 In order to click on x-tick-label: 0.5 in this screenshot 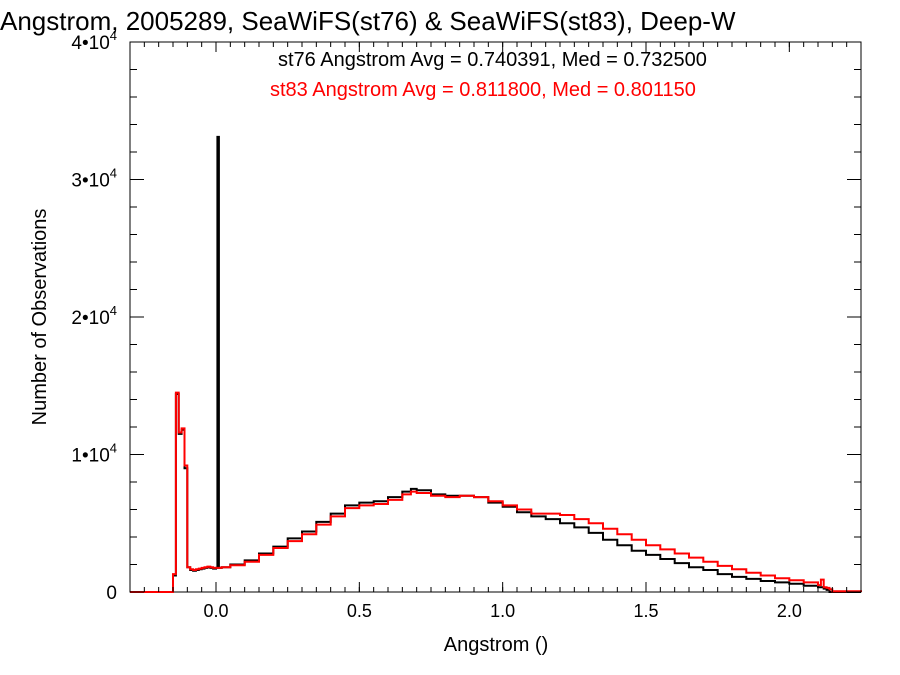, I will do `click(359, 611)`.